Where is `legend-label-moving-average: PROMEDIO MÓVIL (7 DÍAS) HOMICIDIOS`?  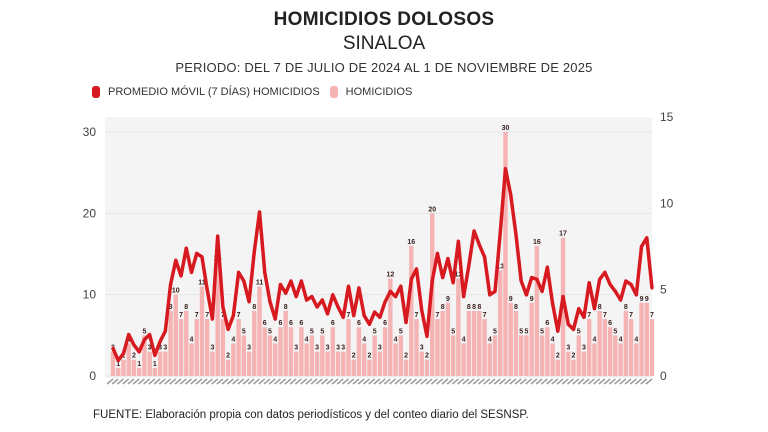
legend-label-moving-average: PROMEDIO MÓVIL (7 DÍAS) HOMICIDIOS is located at coordinates (214, 92).